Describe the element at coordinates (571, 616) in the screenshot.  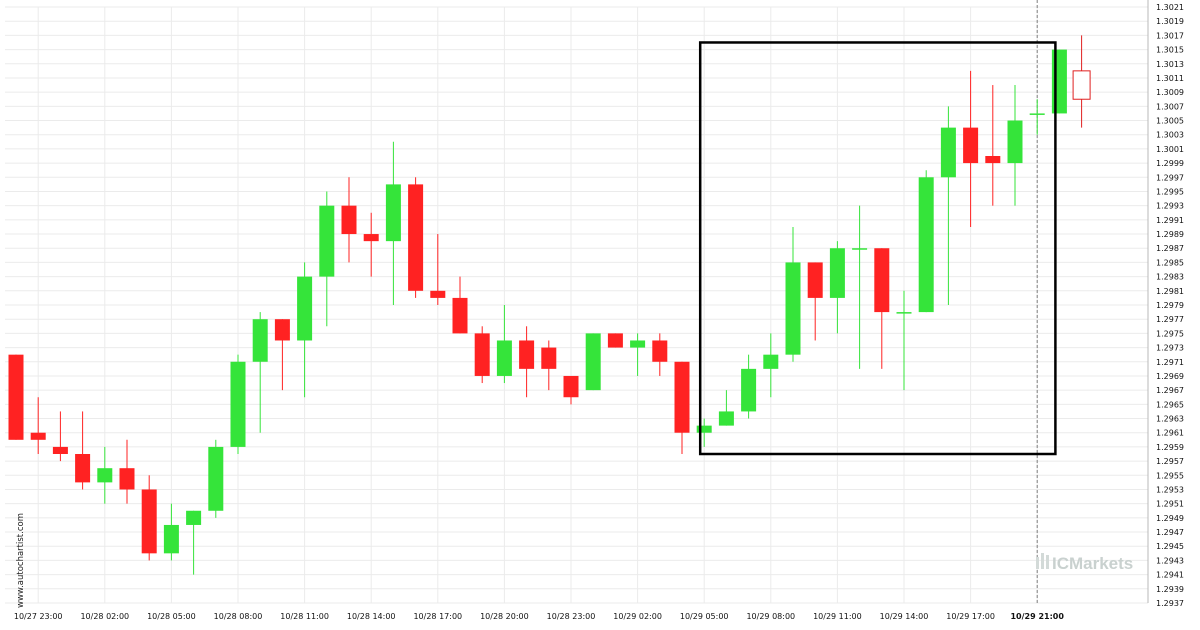
I see `time-tick-label: 10/28 23:00` at that location.